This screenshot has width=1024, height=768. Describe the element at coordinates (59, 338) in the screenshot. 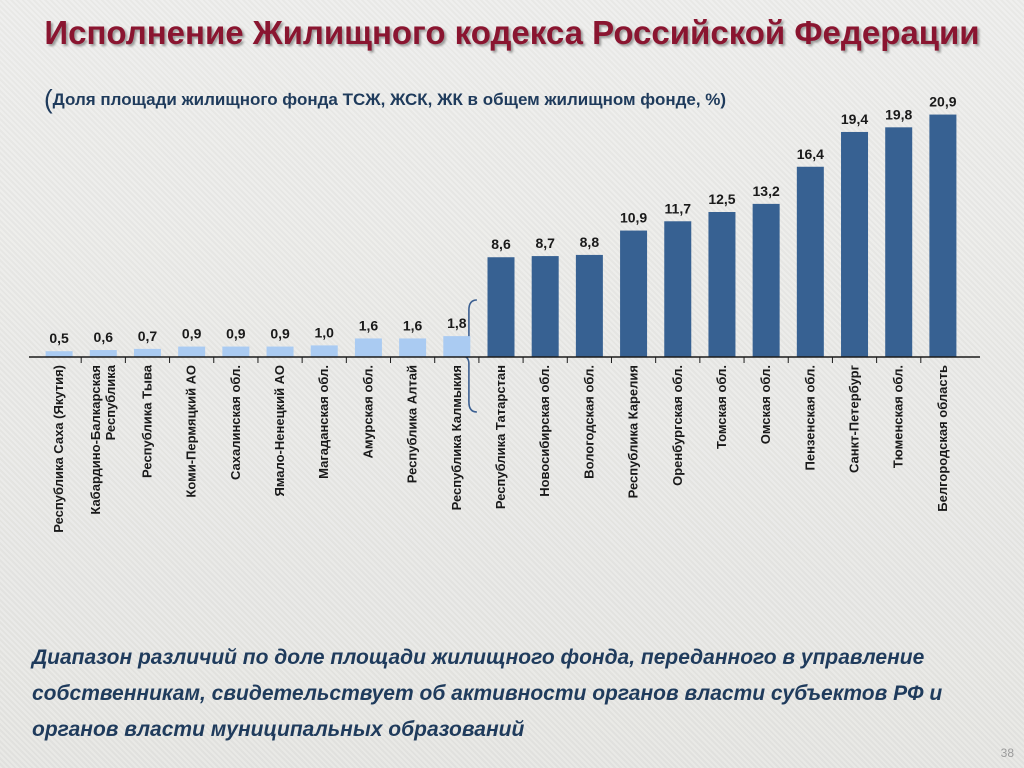

I see `value-label: 0,5` at that location.